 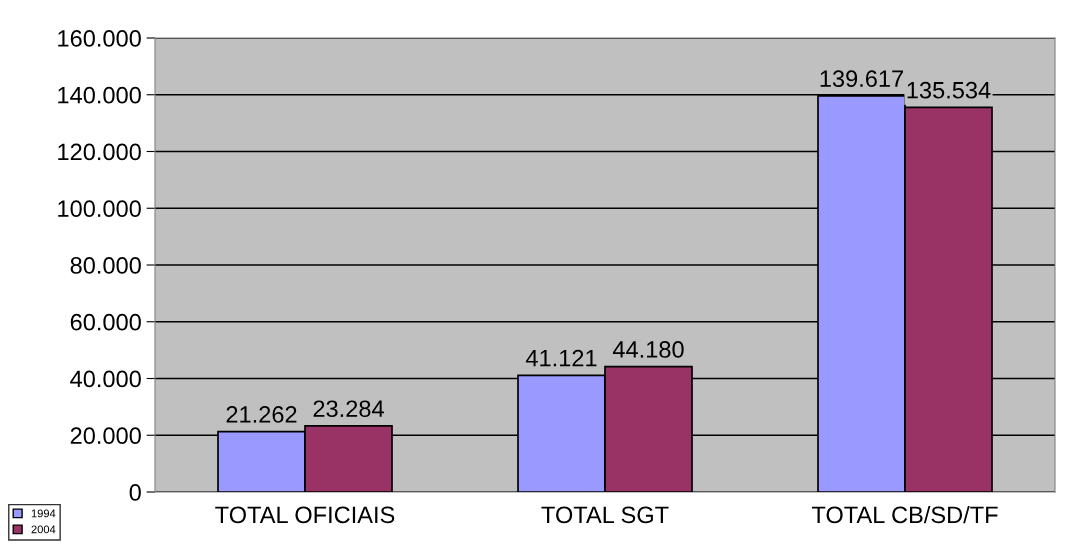 What do you see at coordinates (105, 322) in the screenshot?
I see `y-tick-label: 60.000` at bounding box center [105, 322].